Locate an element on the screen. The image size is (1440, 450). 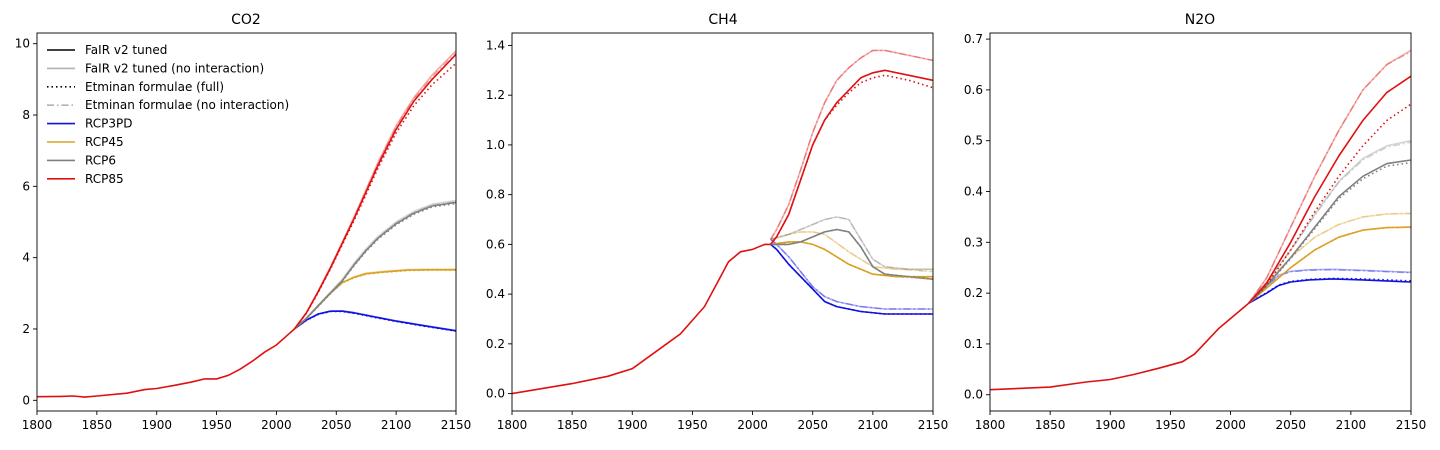
legend-entry: RCP85 is located at coordinates (85, 179).